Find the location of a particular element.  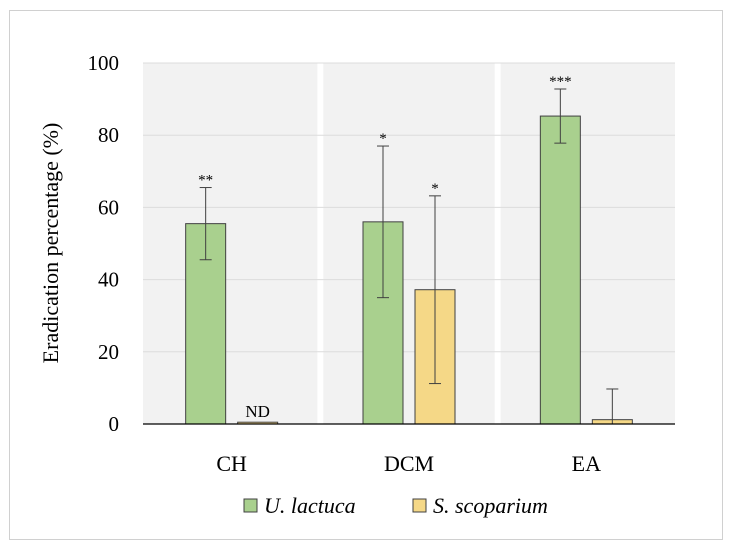

legend-label: S. scoparium is located at coordinates (490, 505).